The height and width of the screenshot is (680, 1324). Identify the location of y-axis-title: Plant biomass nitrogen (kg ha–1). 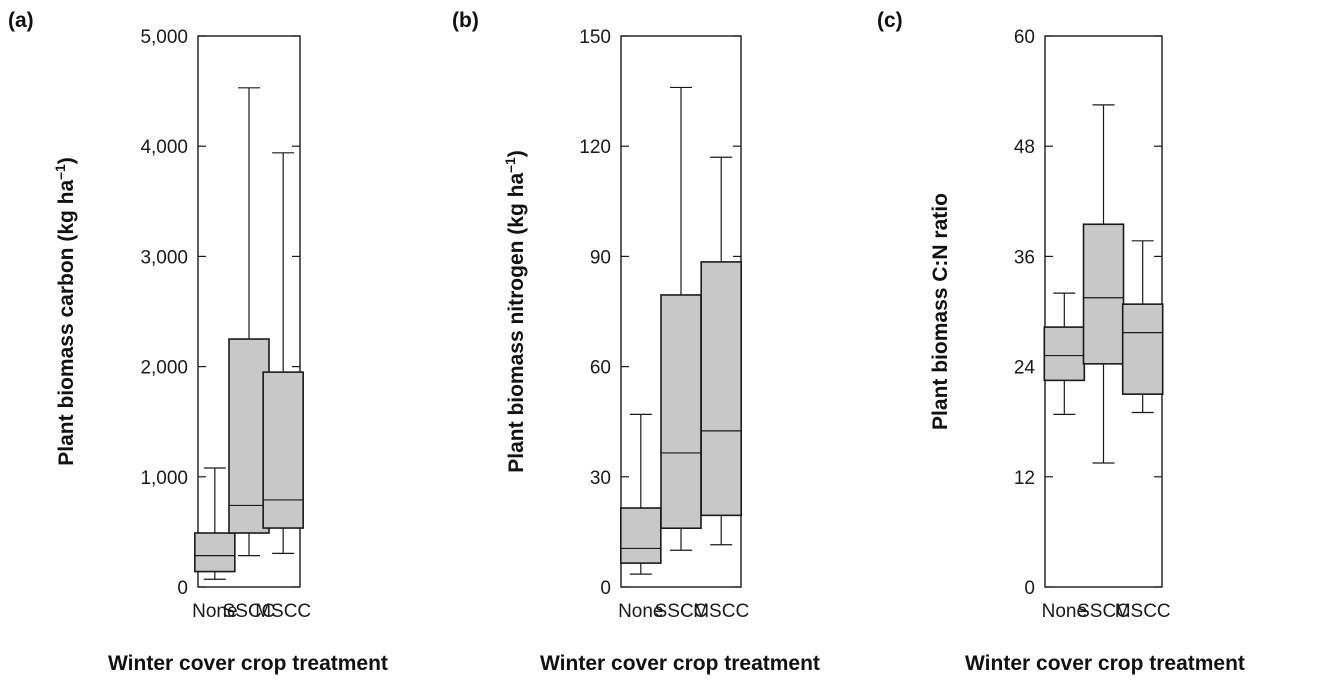
(515, 311).